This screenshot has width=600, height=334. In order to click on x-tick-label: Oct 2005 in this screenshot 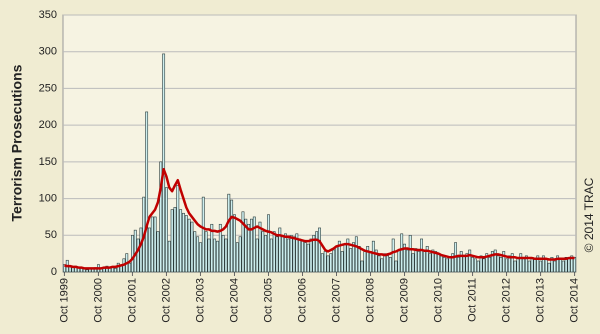, I will do `click(268, 300)`.